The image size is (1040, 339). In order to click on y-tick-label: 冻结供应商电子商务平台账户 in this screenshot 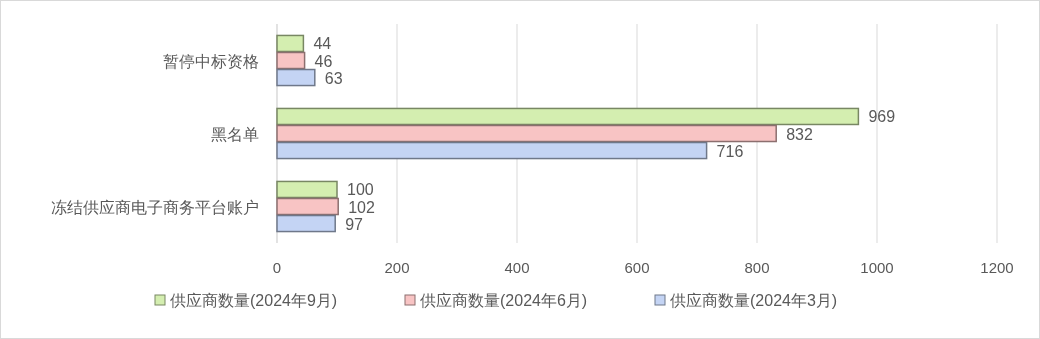, I will do `click(155, 207)`.